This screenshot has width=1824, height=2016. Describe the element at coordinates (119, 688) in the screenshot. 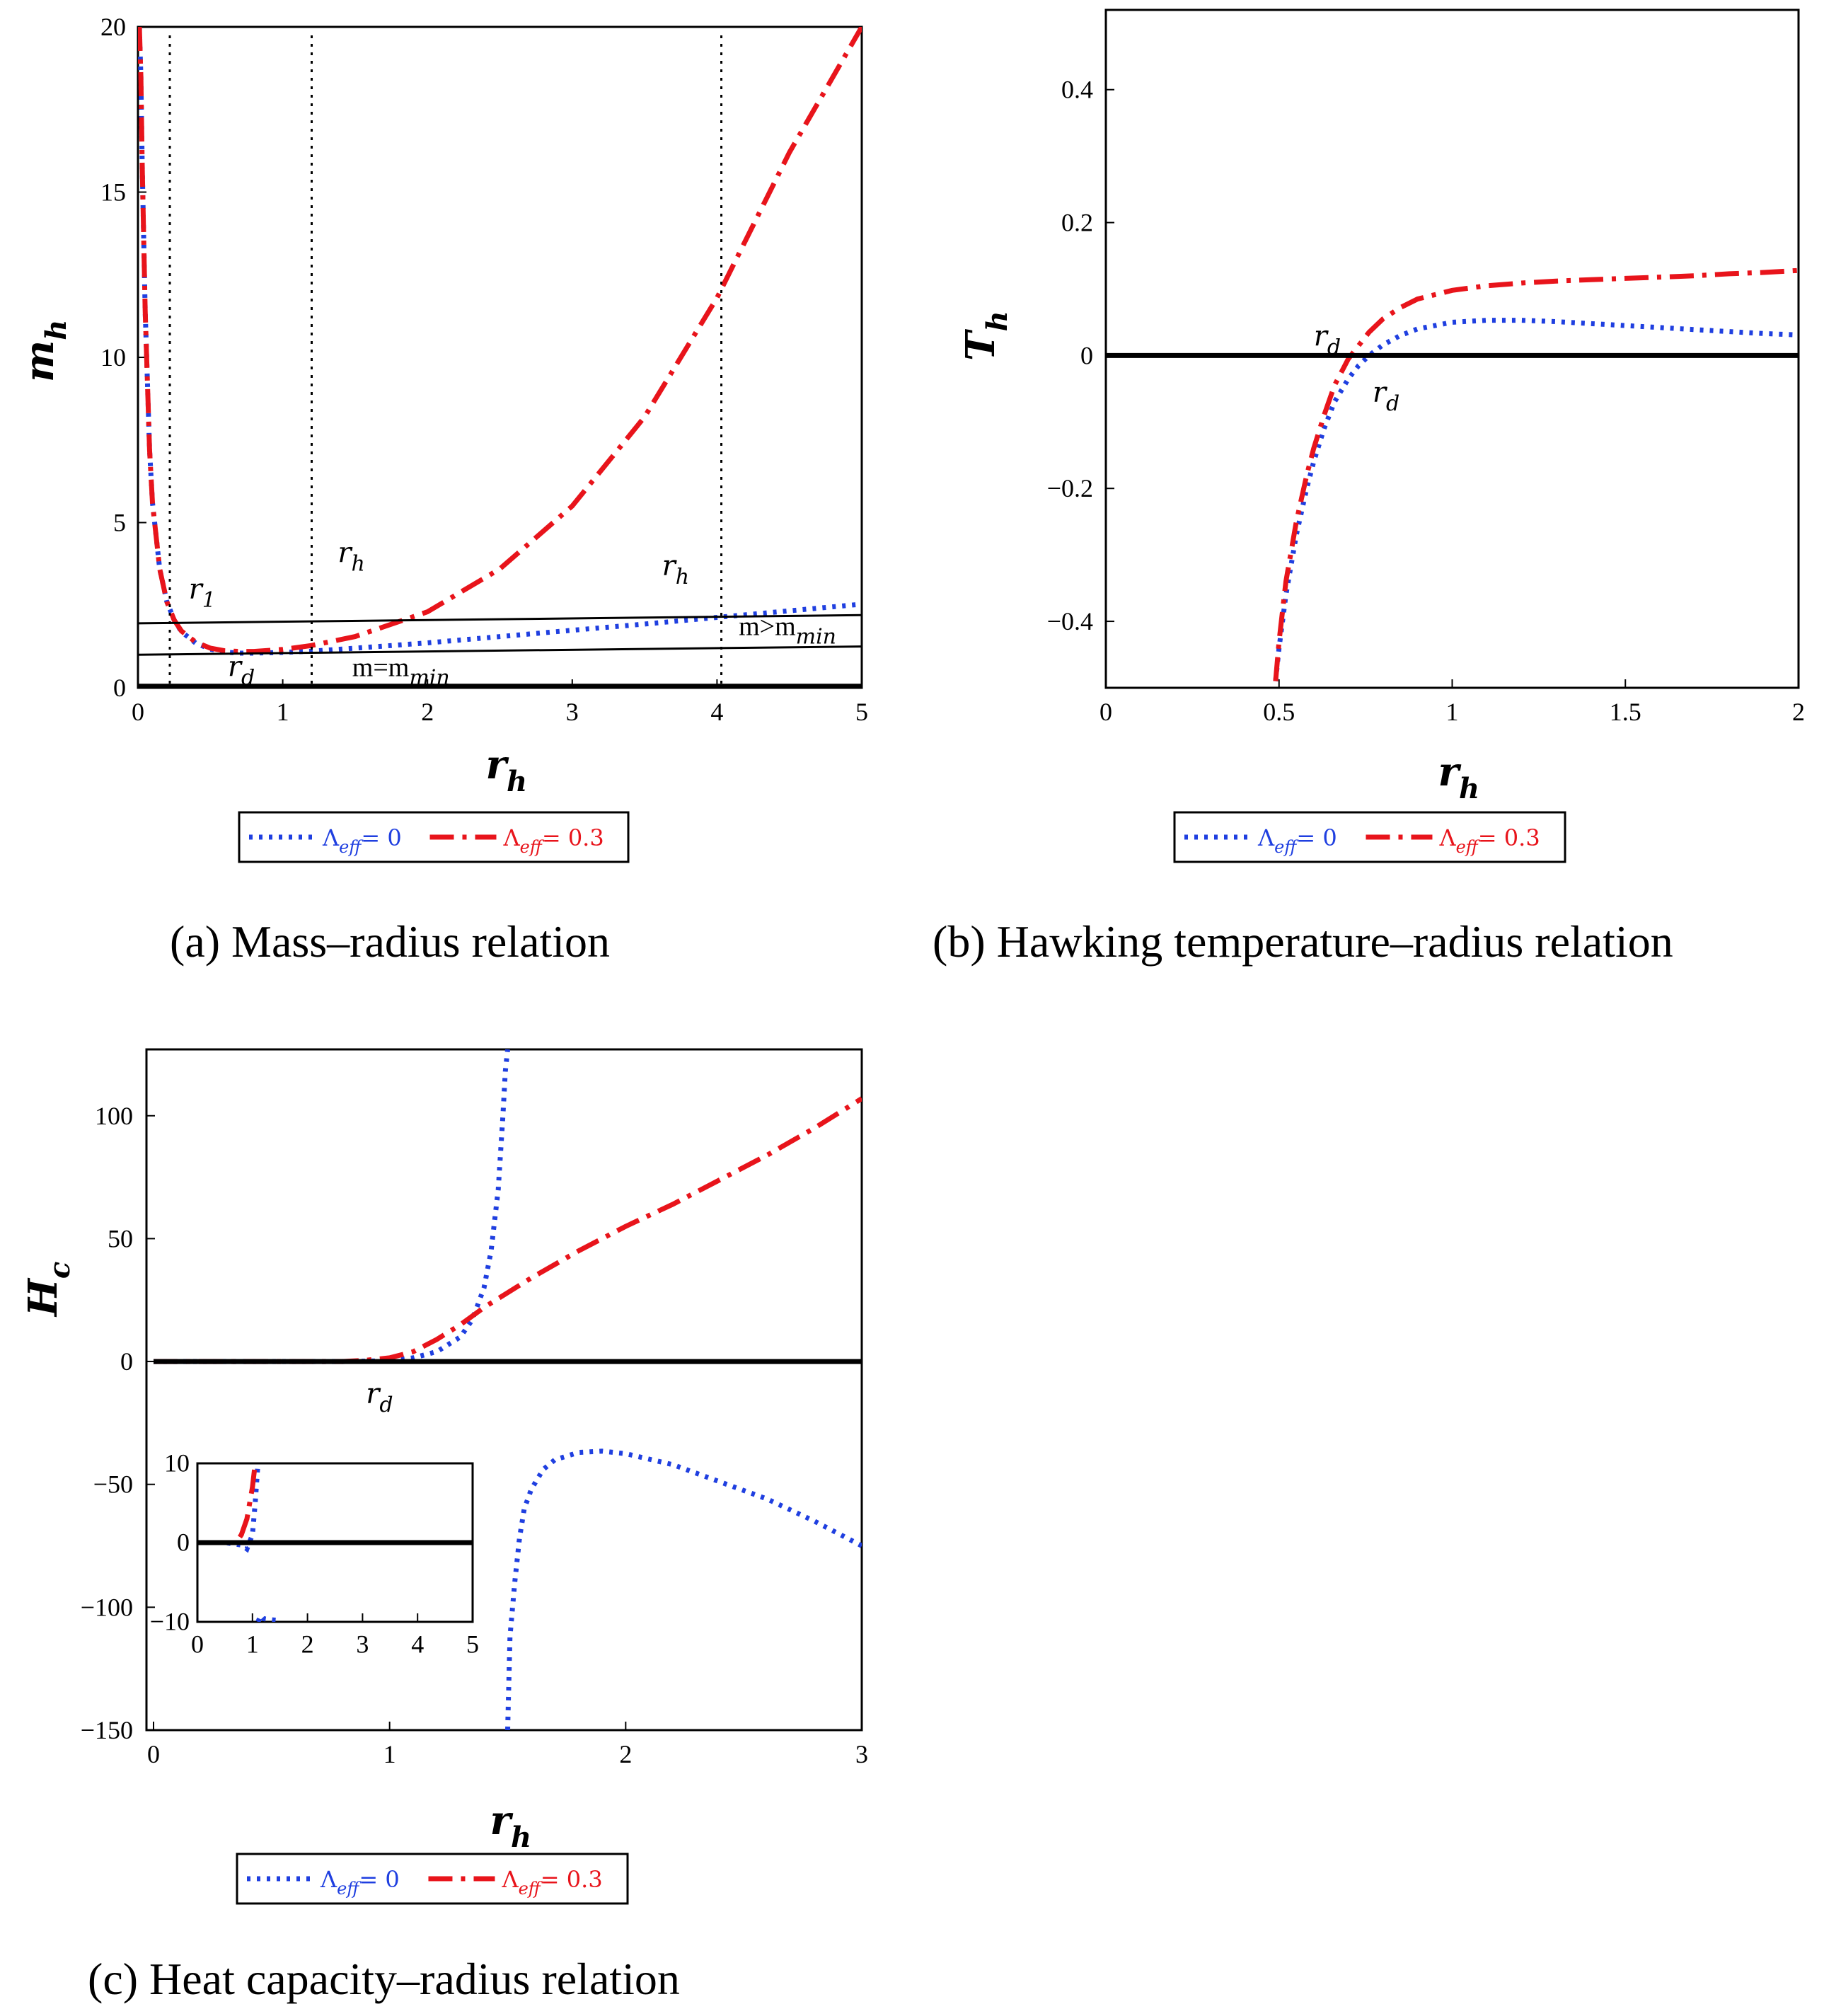

I see `panel-a-y-tick-label: 0` at that location.